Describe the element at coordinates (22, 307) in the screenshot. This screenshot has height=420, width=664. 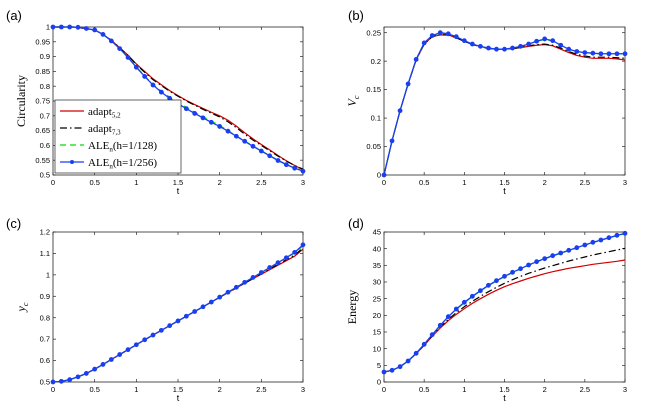
I see `y-axis-label: yc` at that location.